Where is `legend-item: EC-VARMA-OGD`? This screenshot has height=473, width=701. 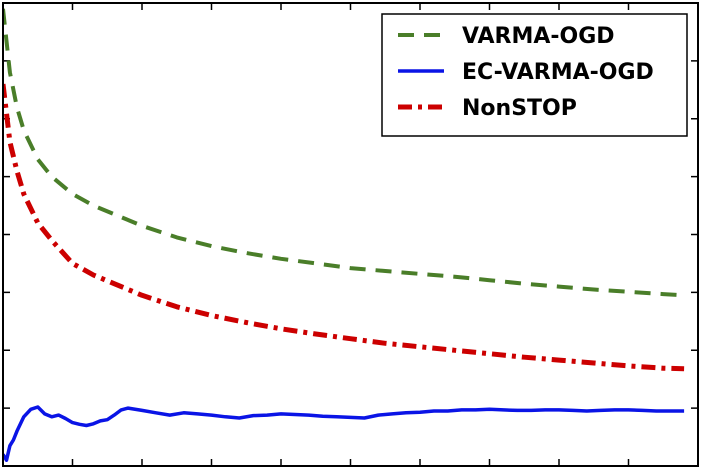 legend-item: EC-VARMA-OGD is located at coordinates (526, 72).